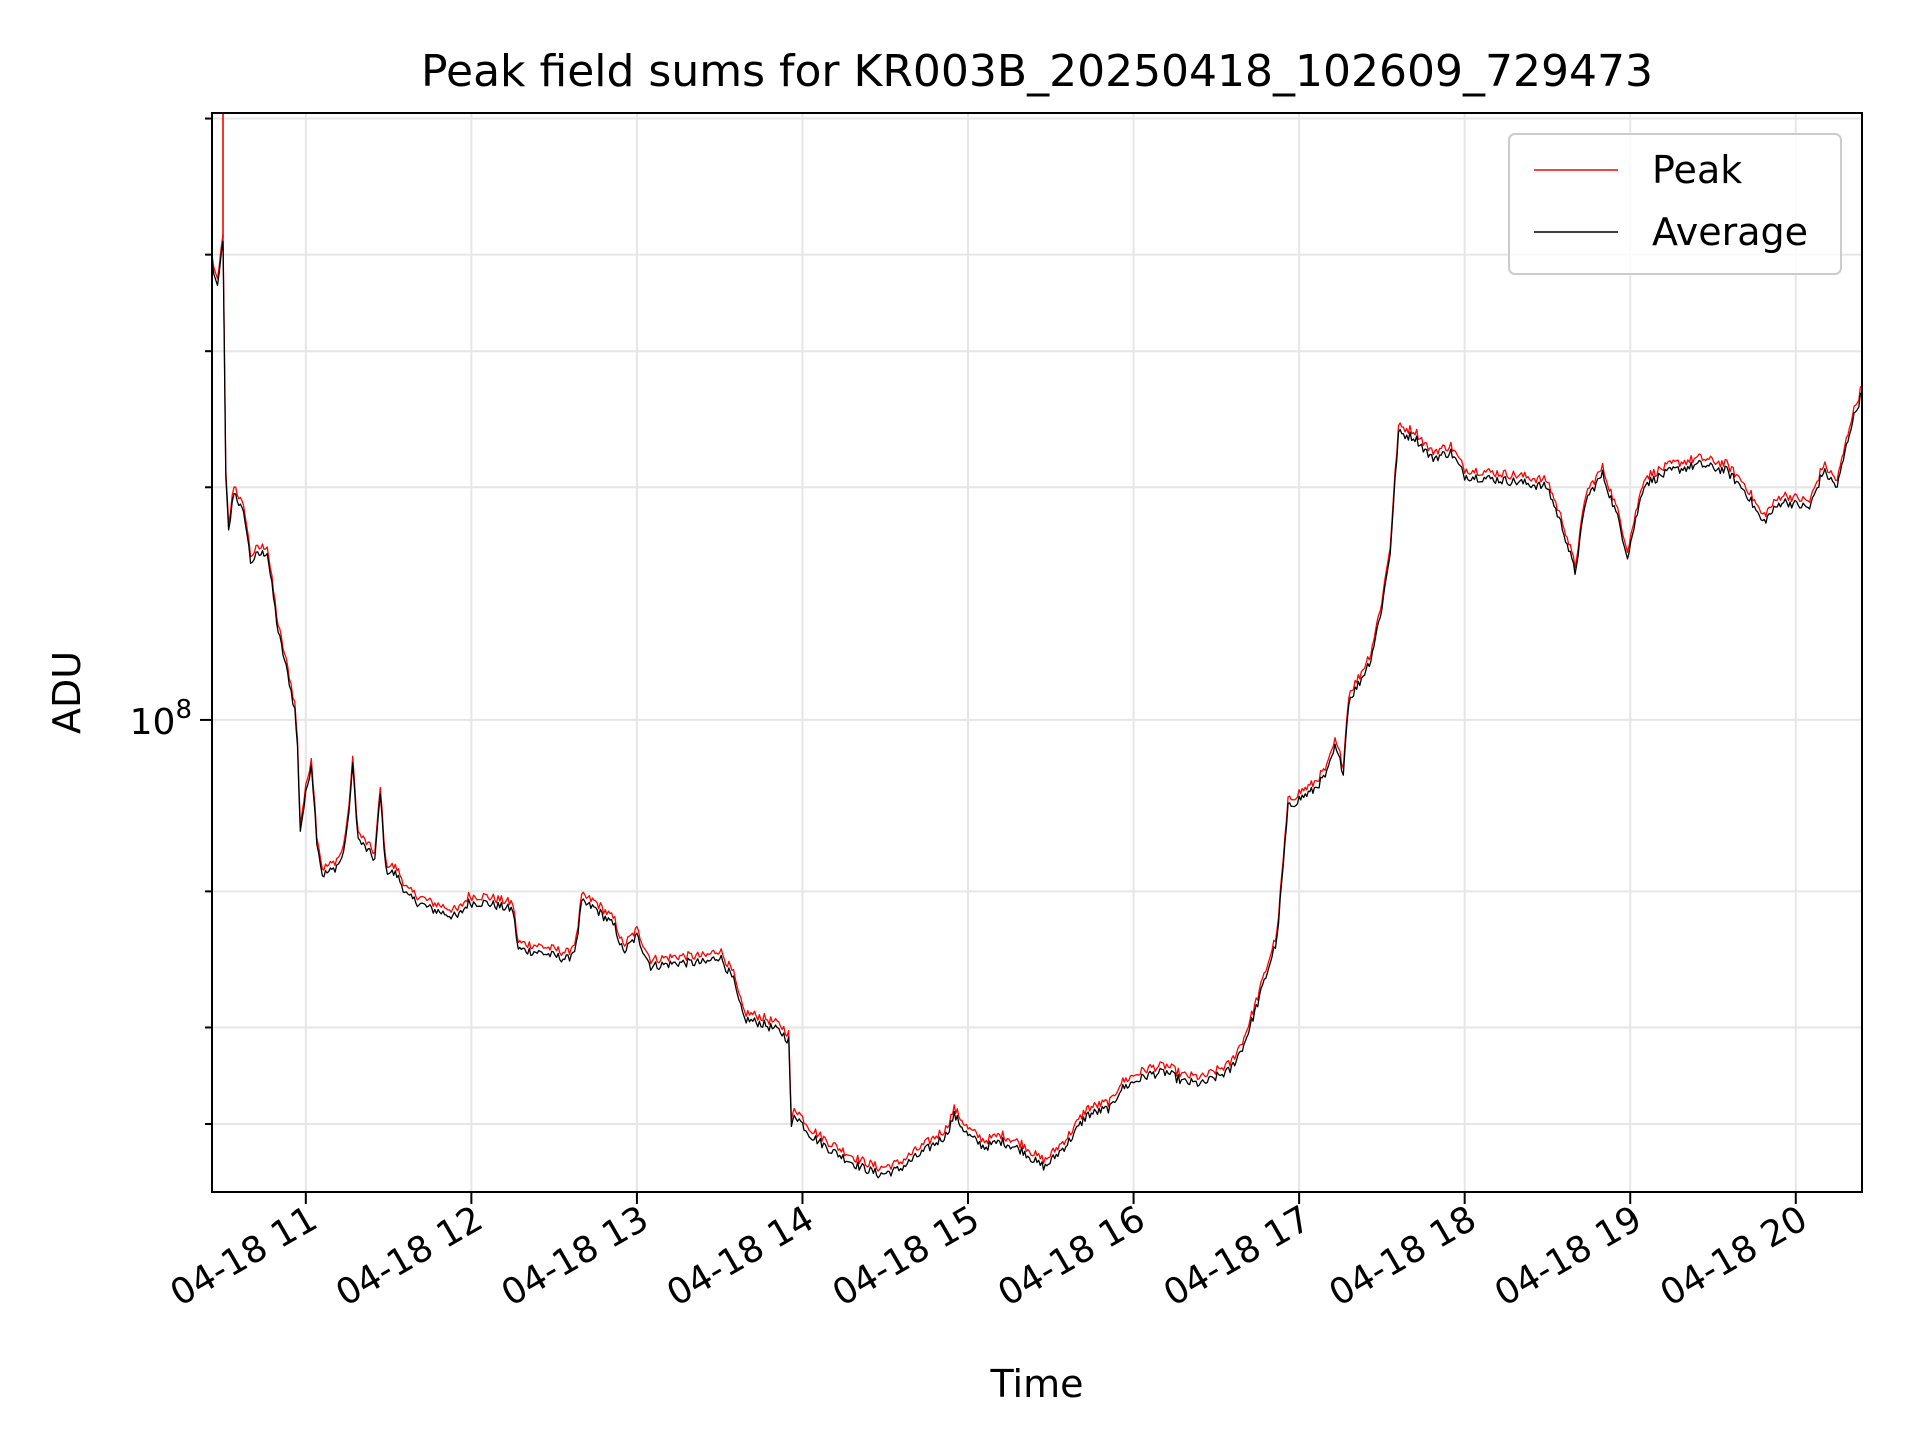 The image size is (1920, 1444). Describe the element at coordinates (1730, 232) in the screenshot. I see `legend-label-average: Average` at that location.